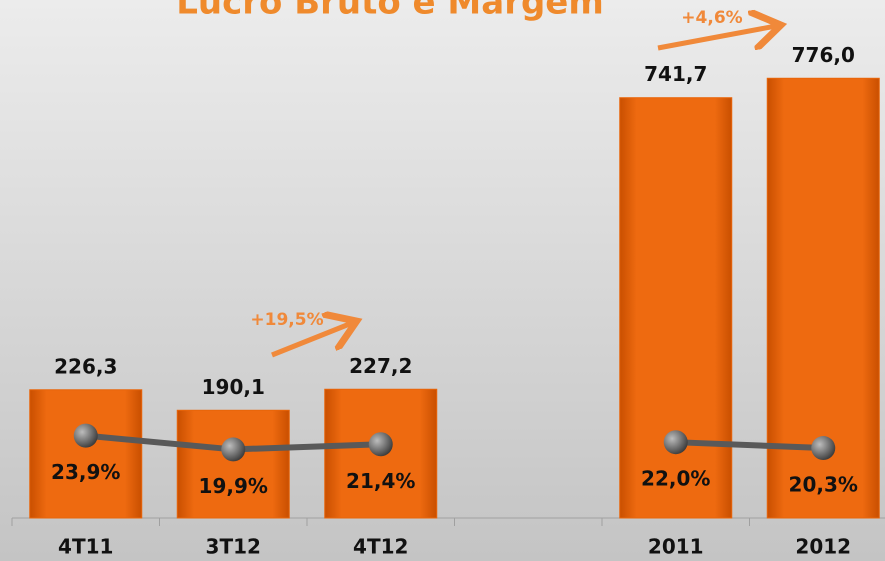  What do you see at coordinates (286, 320) in the screenshot?
I see `annotation: +19,5%` at bounding box center [286, 320].